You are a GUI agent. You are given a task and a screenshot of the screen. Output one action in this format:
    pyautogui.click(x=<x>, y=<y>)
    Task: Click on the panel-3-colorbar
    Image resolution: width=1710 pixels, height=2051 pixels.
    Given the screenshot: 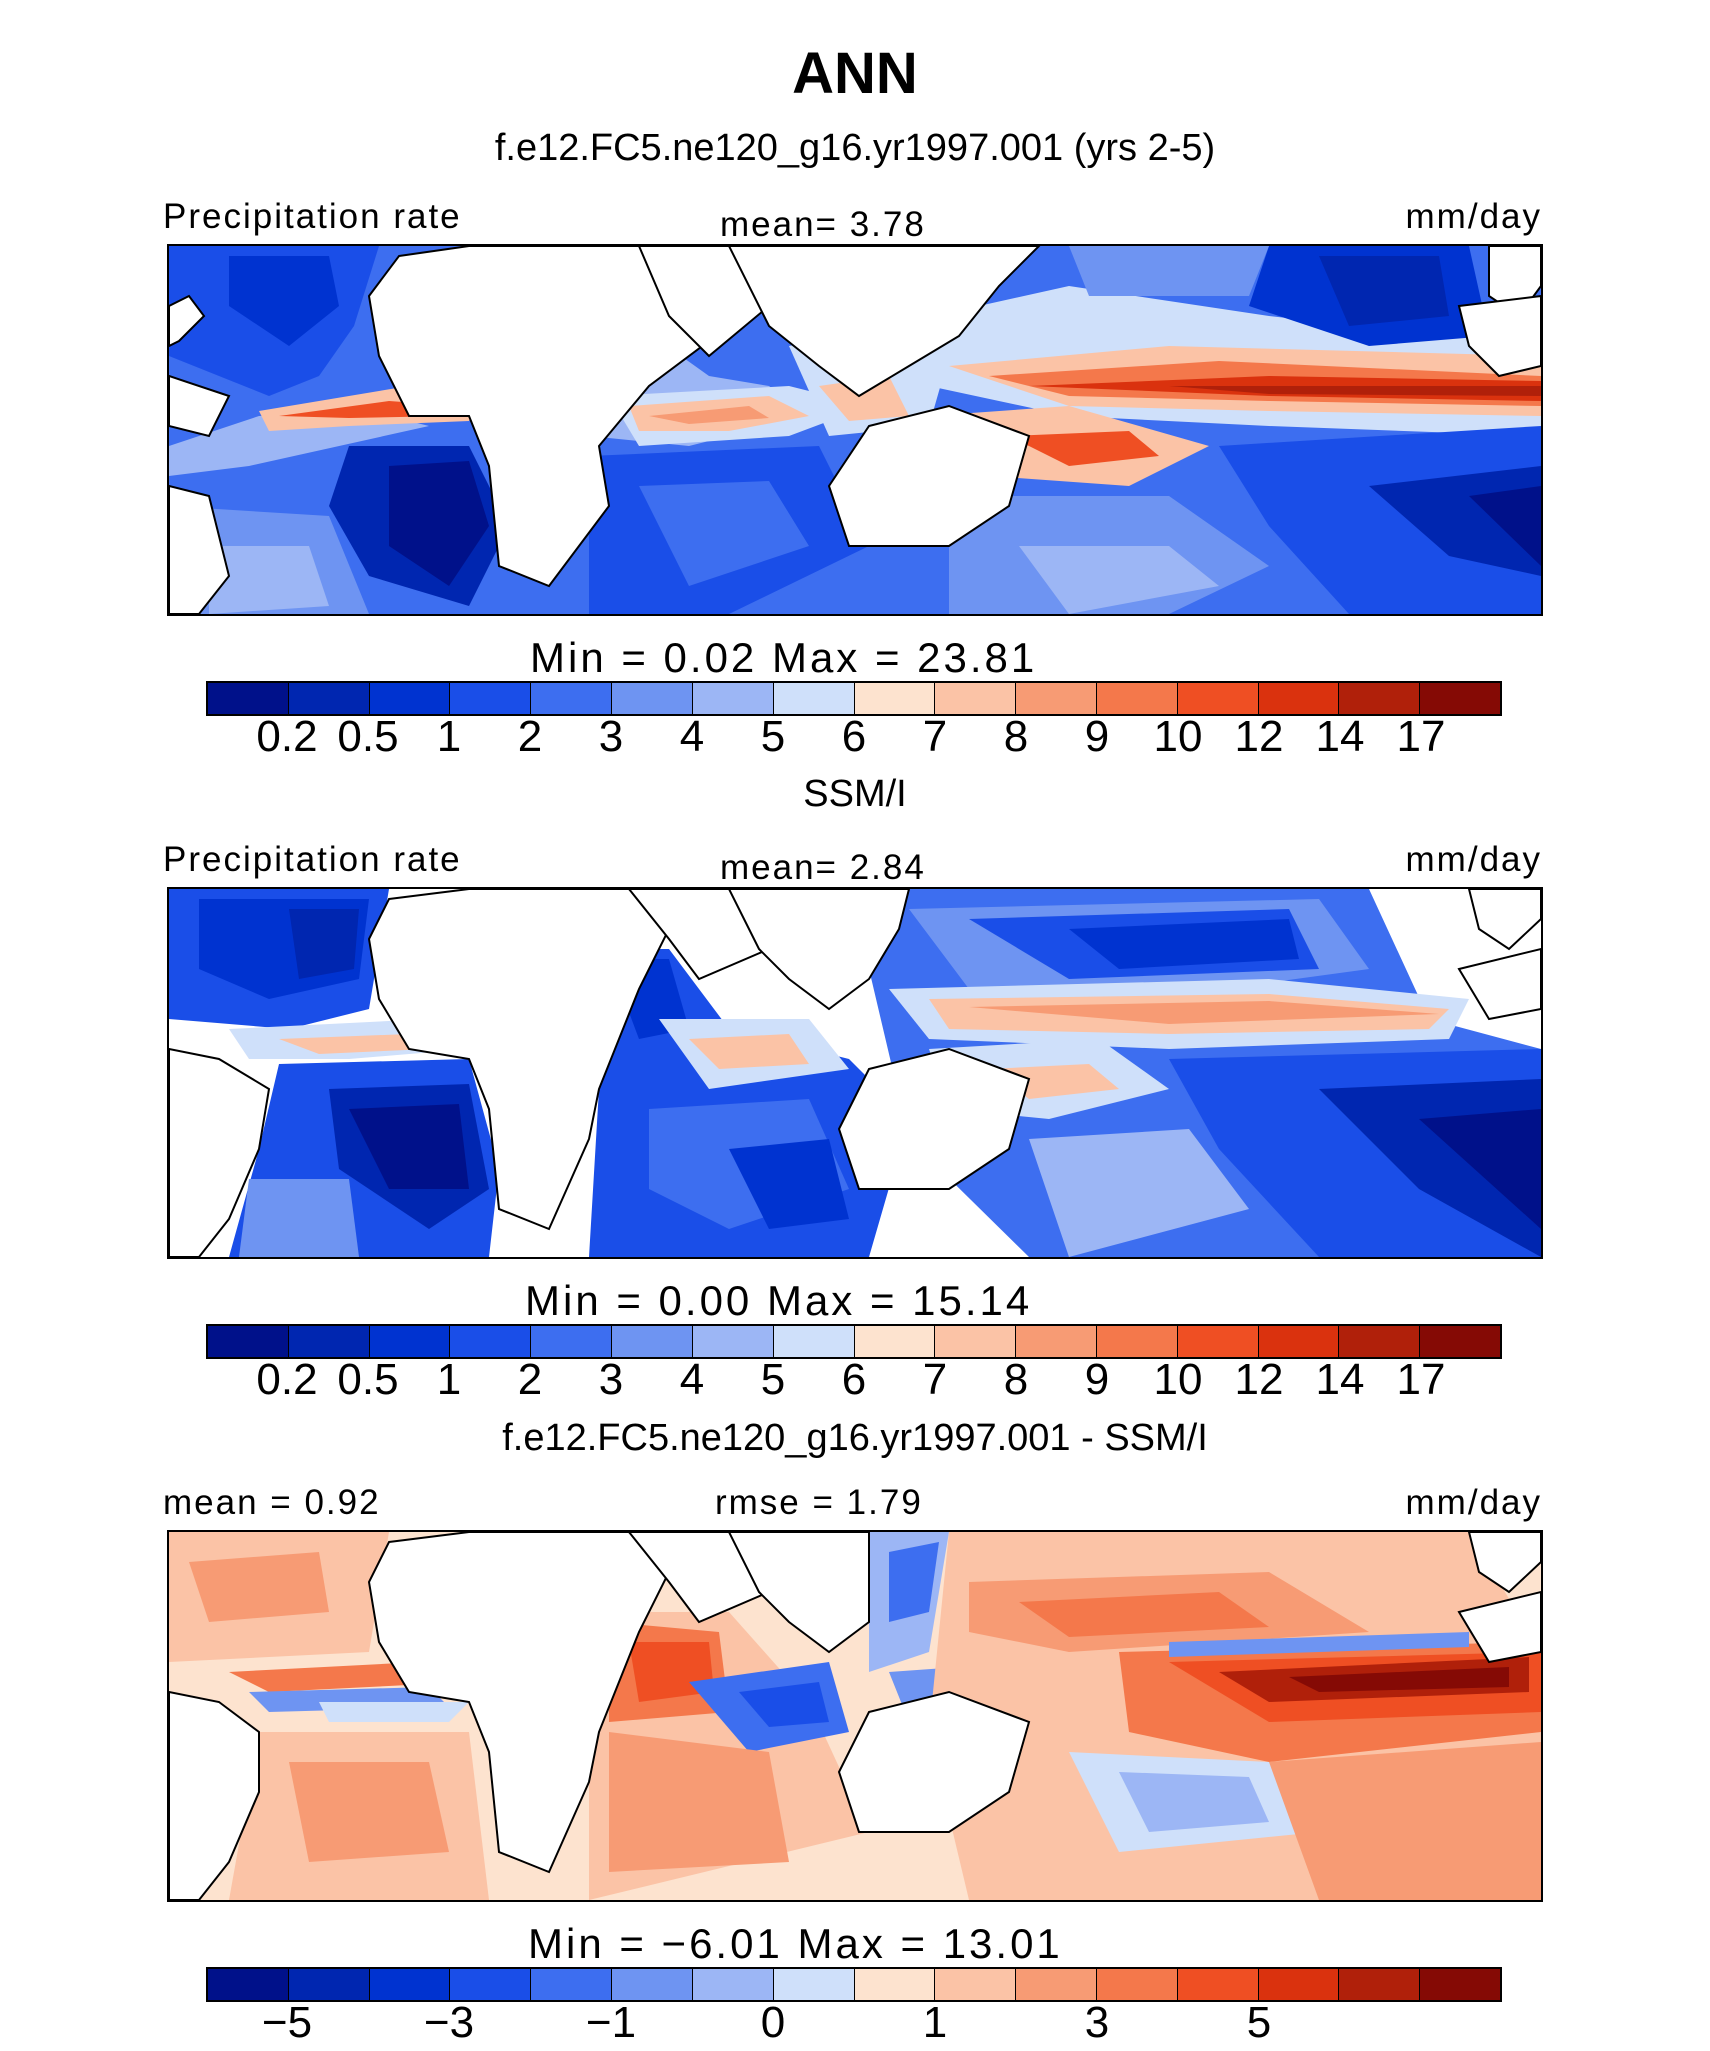 What is the action you would take?
    pyautogui.click(x=854, y=1984)
    